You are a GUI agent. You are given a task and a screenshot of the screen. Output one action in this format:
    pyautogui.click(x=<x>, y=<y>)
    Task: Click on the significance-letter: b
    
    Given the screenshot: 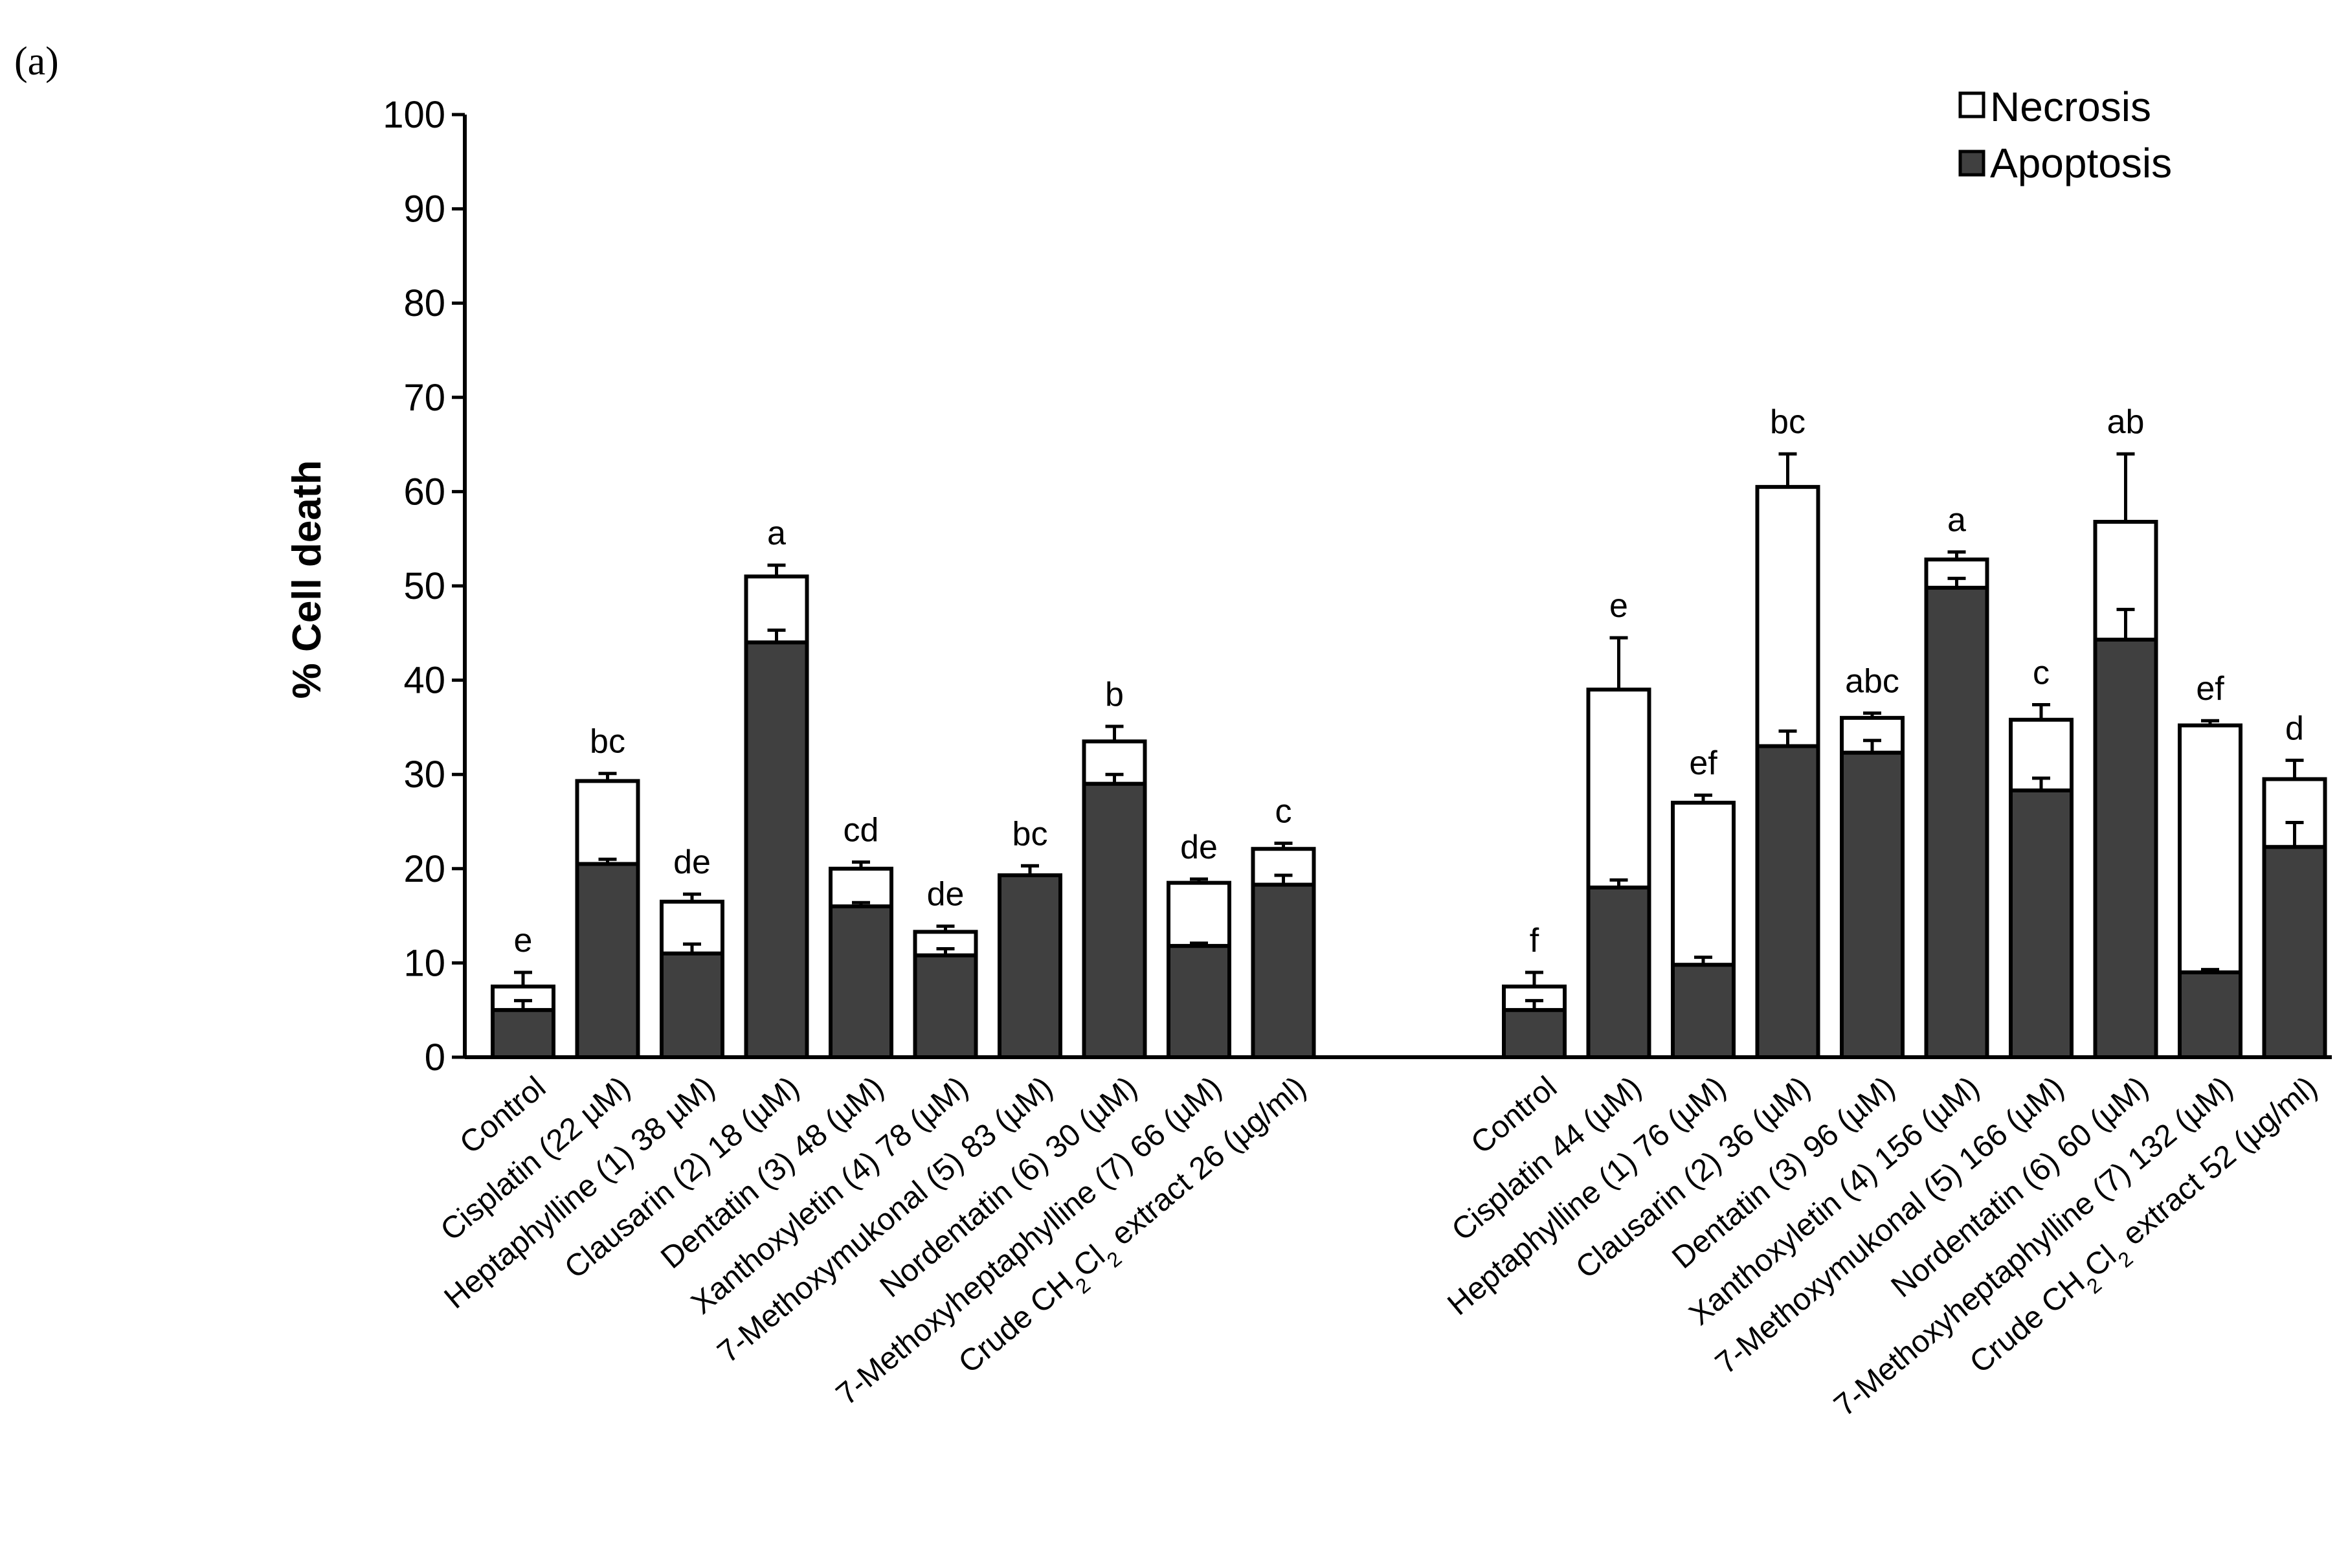 What is the action you would take?
    pyautogui.click(x=1114, y=694)
    